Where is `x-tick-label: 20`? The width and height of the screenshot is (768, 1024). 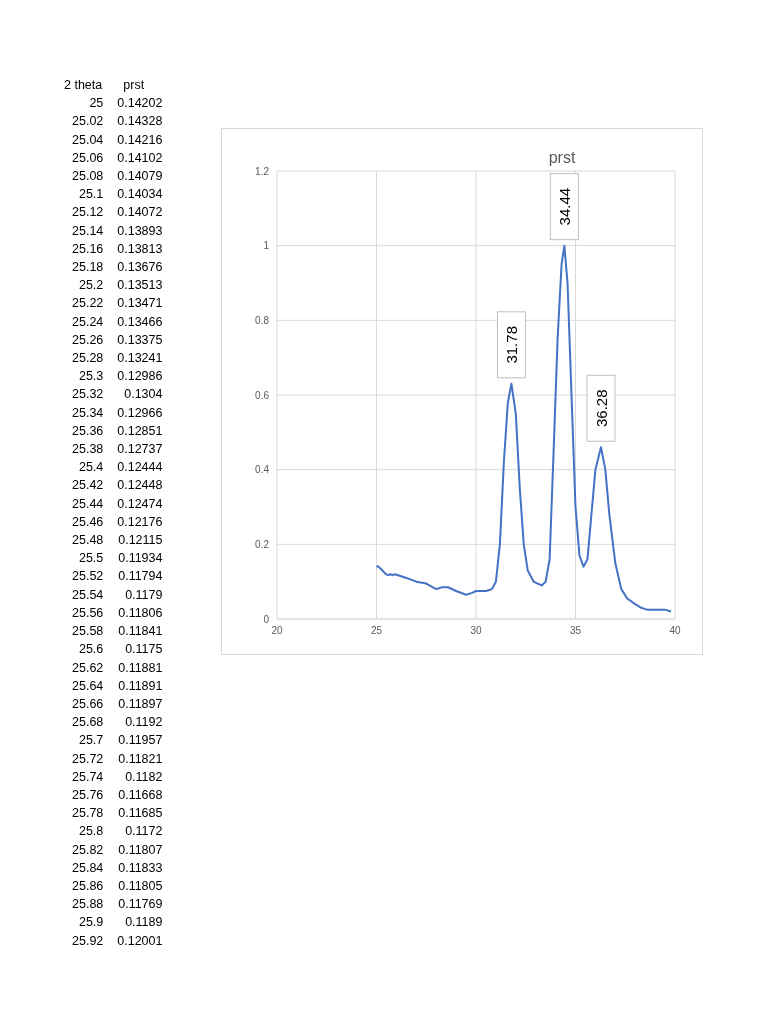
x-tick-label: 20 is located at coordinates (277, 631).